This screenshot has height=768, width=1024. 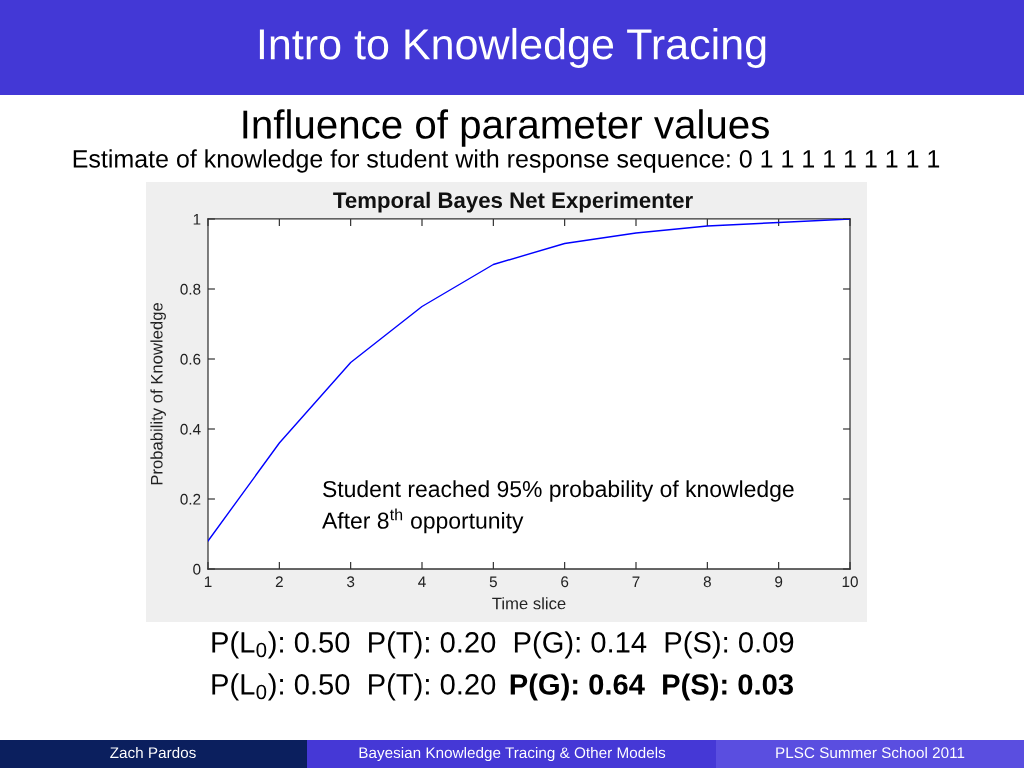 I want to click on annotation: After 8$^{th}$ opportunity, so click(x=423, y=521).